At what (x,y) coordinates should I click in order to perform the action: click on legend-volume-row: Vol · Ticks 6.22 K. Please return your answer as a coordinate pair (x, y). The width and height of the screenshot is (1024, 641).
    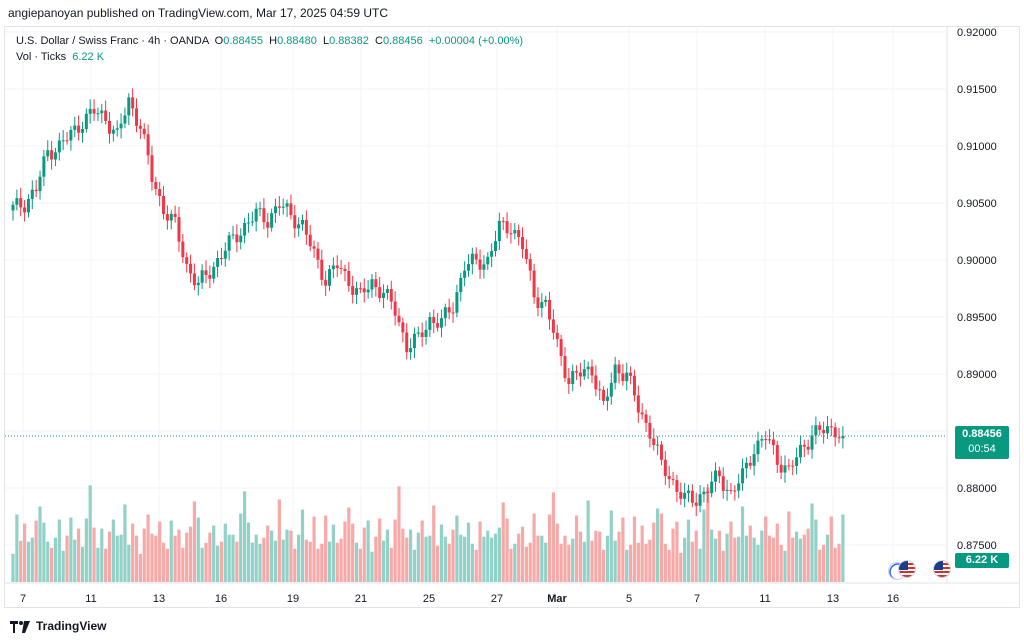
    Looking at the image, I should click on (269, 57).